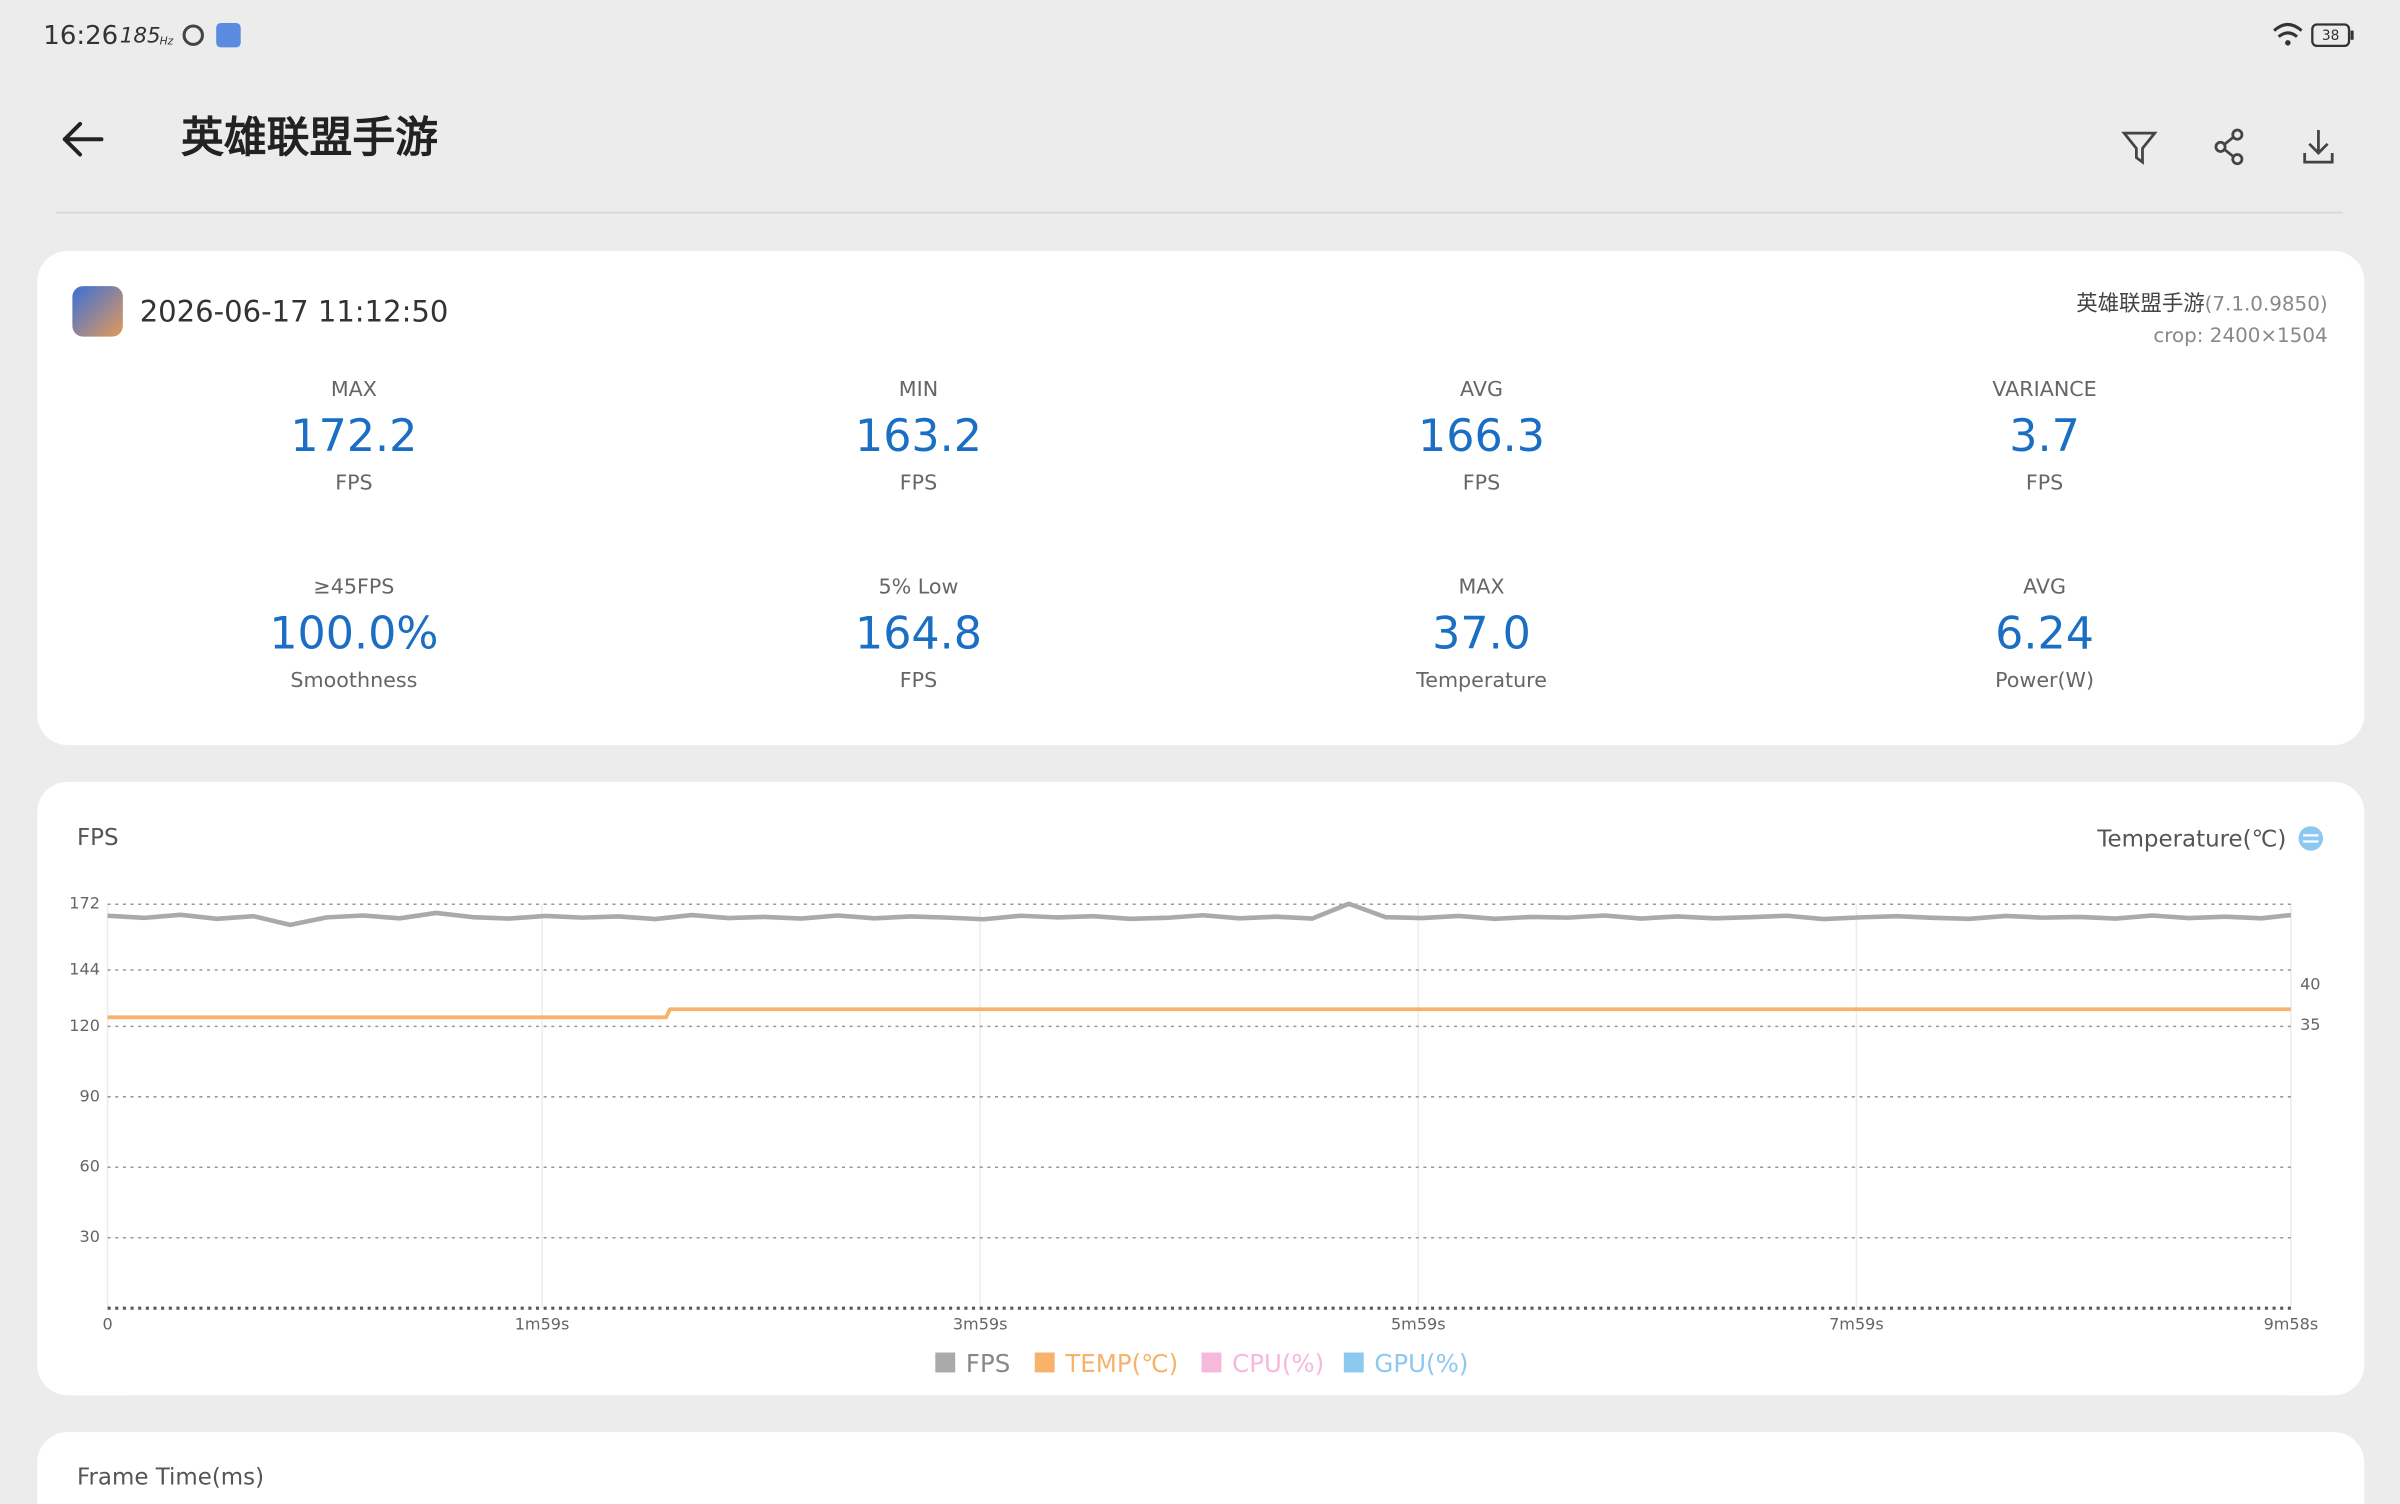 The height and width of the screenshot is (1504, 2400). I want to click on section-title: Frame Time(ms), so click(170, 1477).